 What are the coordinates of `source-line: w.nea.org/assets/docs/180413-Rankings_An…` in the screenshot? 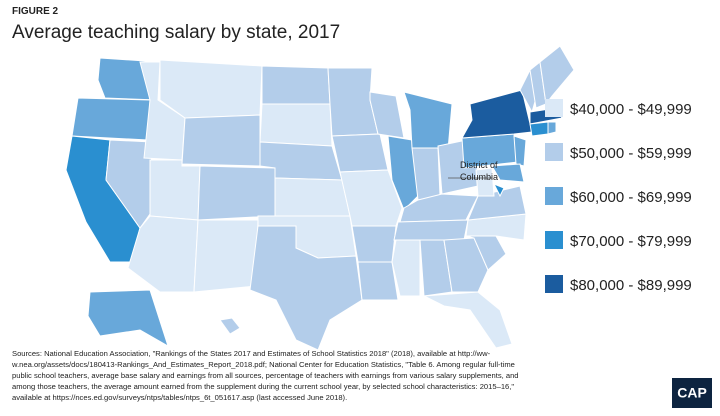 It's located at (263, 364).